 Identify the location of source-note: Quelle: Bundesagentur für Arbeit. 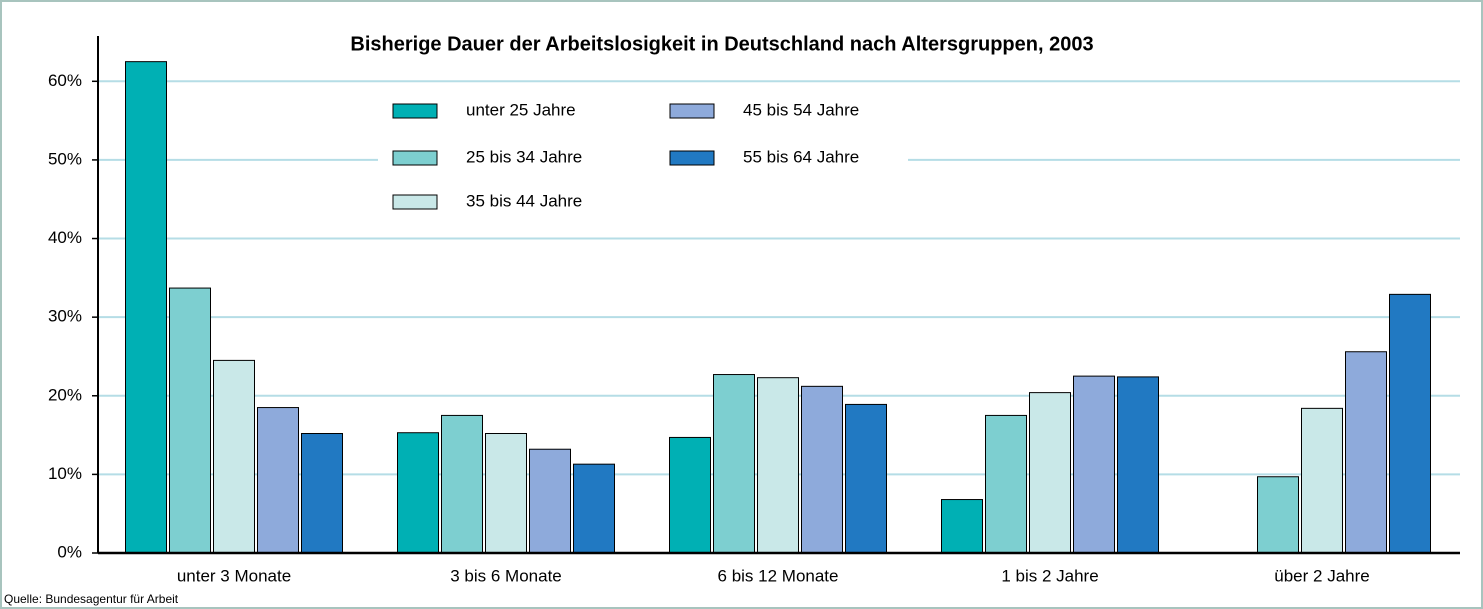
(91, 599).